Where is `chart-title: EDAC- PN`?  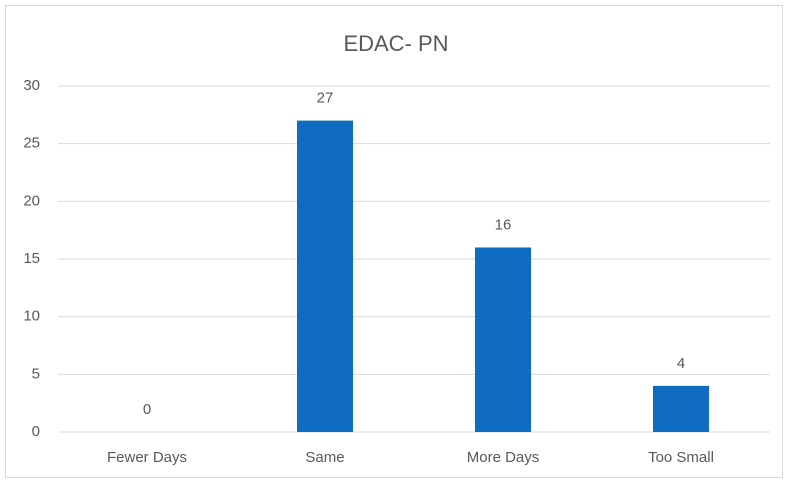
chart-title: EDAC- PN is located at coordinates (395, 43).